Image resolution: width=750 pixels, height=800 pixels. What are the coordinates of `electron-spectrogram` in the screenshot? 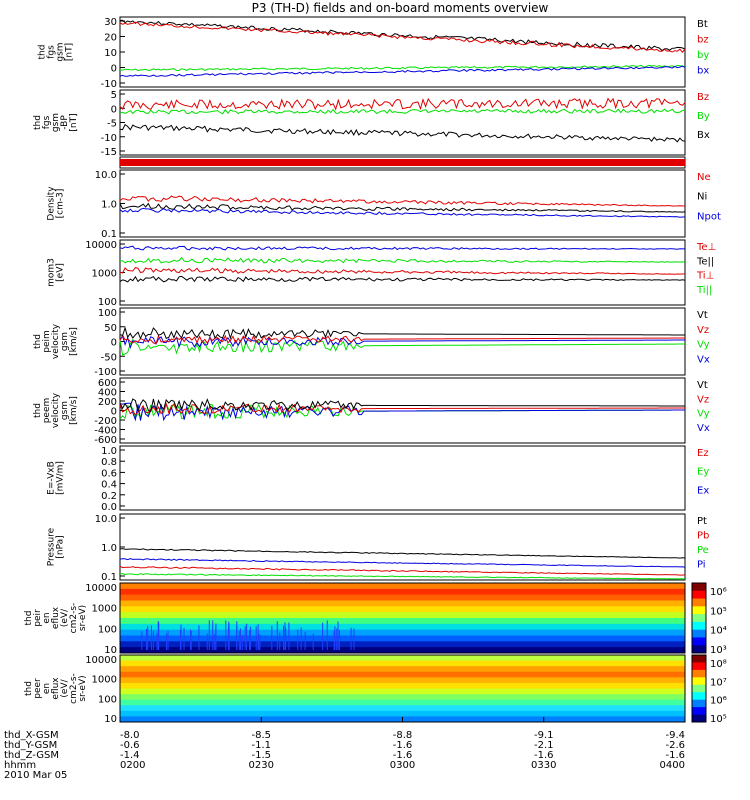 It's located at (402, 689).